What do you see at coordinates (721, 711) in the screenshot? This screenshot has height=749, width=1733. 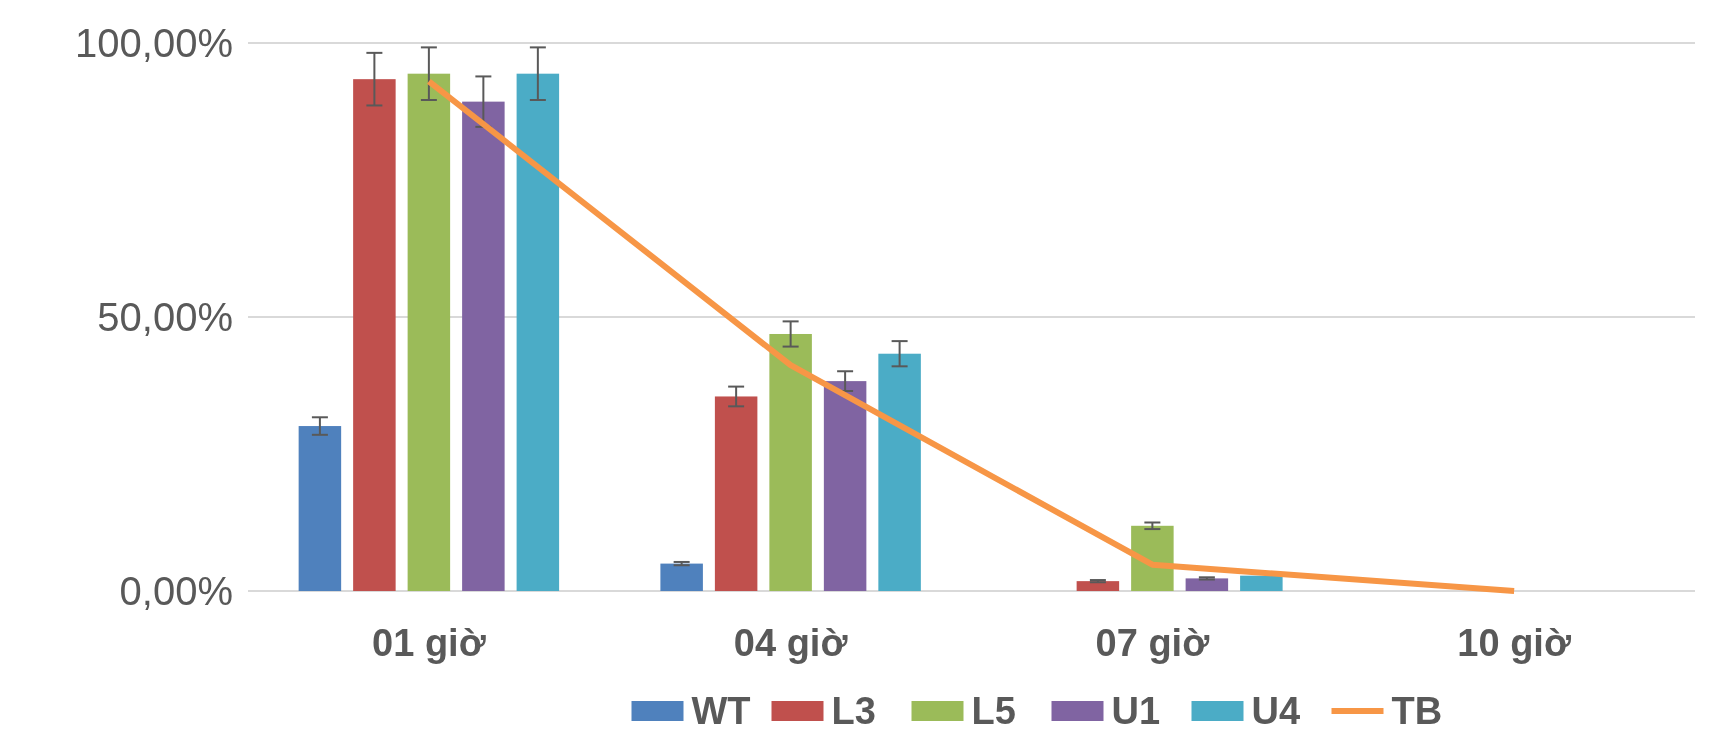 I see `legend-label: WT` at bounding box center [721, 711].